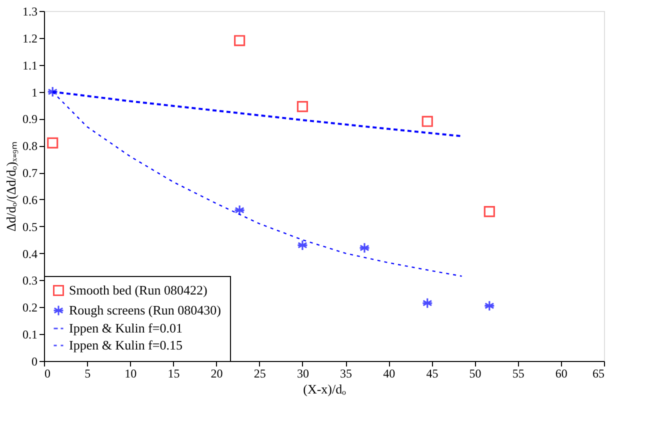  Describe the element at coordinates (30, 11) in the screenshot. I see `y-tick-label: 1.3` at that location.